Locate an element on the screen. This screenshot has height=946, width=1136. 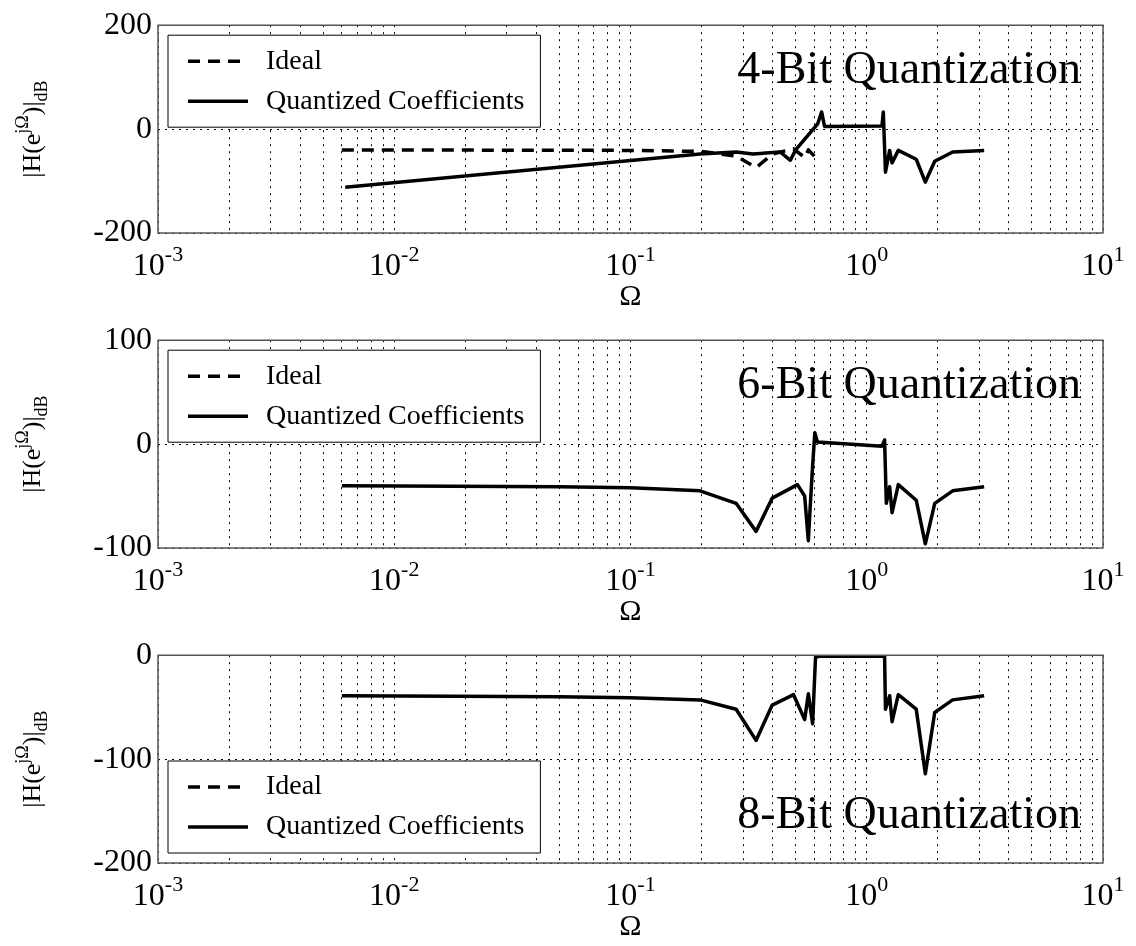
y-tick-label: 100 is located at coordinates (128, 337).